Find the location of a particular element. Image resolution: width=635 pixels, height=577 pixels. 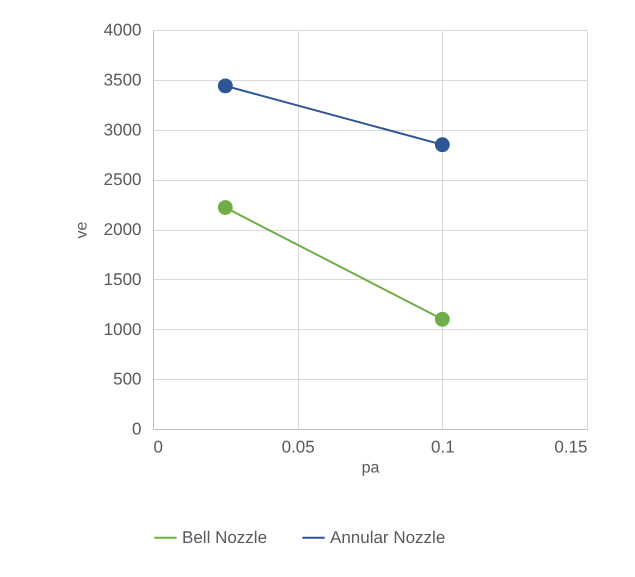

x-tick-label: 0.05 is located at coordinates (298, 447).